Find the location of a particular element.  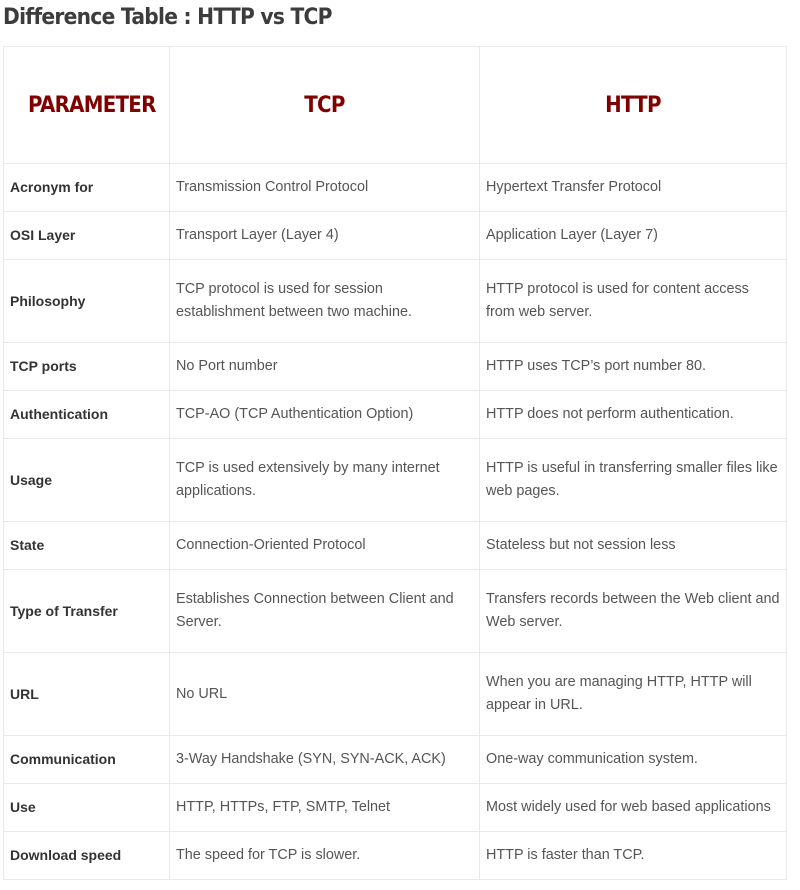

row-parameter: Communication is located at coordinates (86, 759).